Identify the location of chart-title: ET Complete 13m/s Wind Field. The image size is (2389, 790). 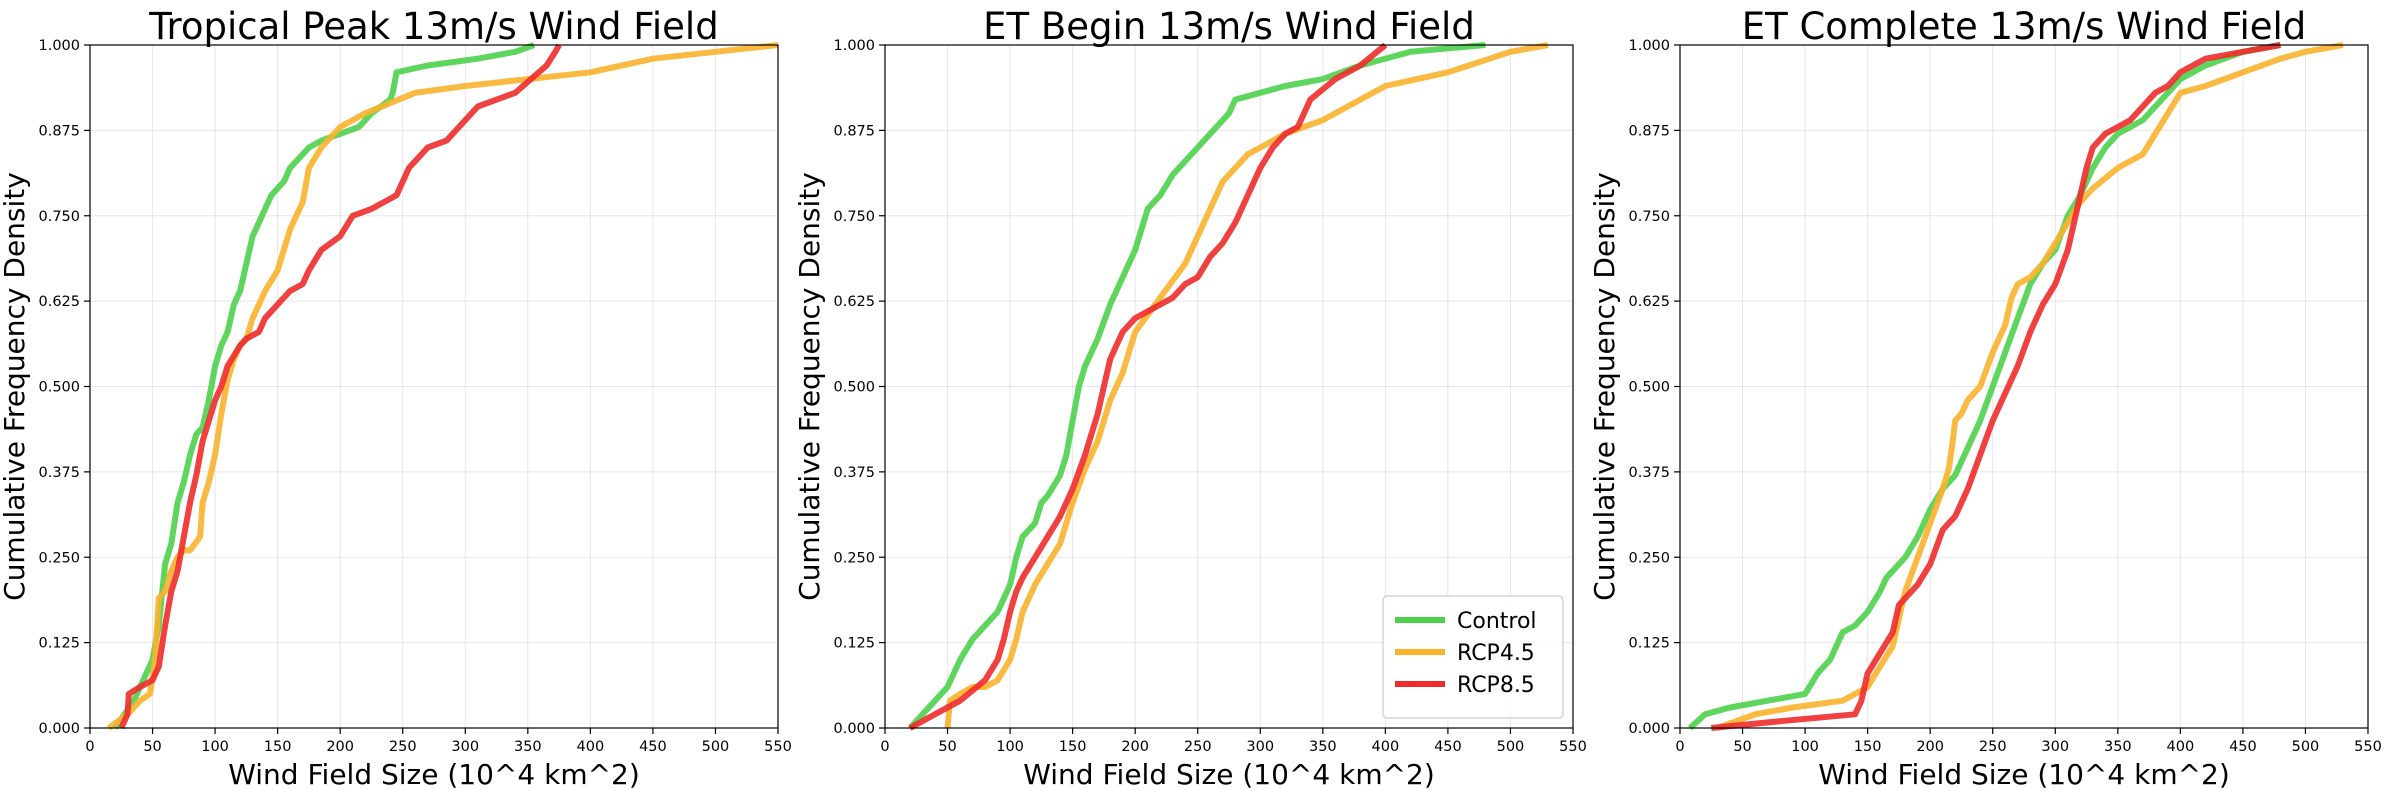
(2024, 26).